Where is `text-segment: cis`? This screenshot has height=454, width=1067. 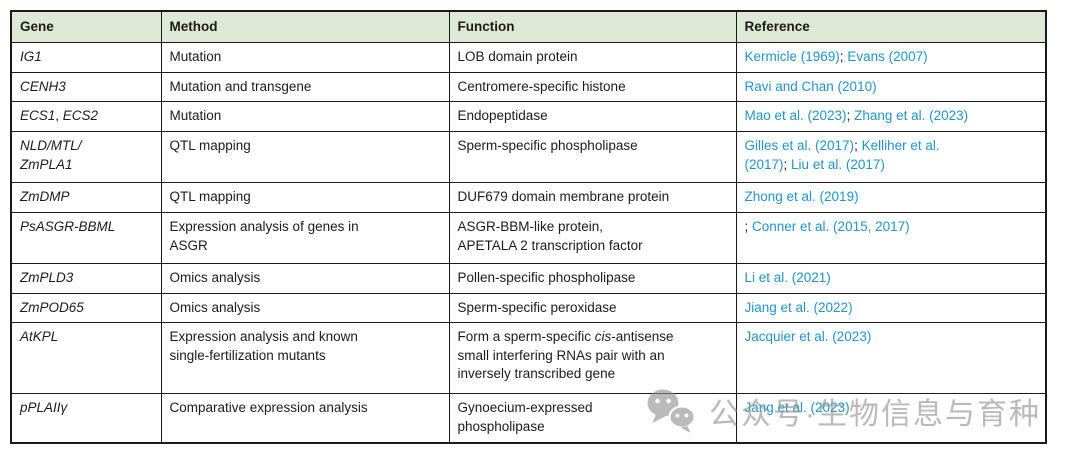 text-segment: cis is located at coordinates (603, 337).